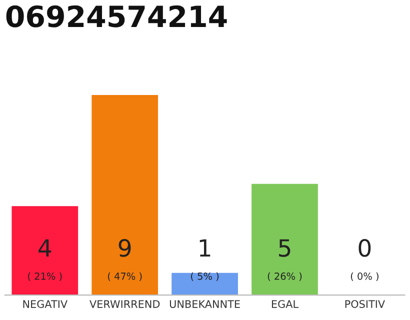  Describe the element at coordinates (125, 304) in the screenshot. I see `x-tick-label: VERWIRREND` at that location.